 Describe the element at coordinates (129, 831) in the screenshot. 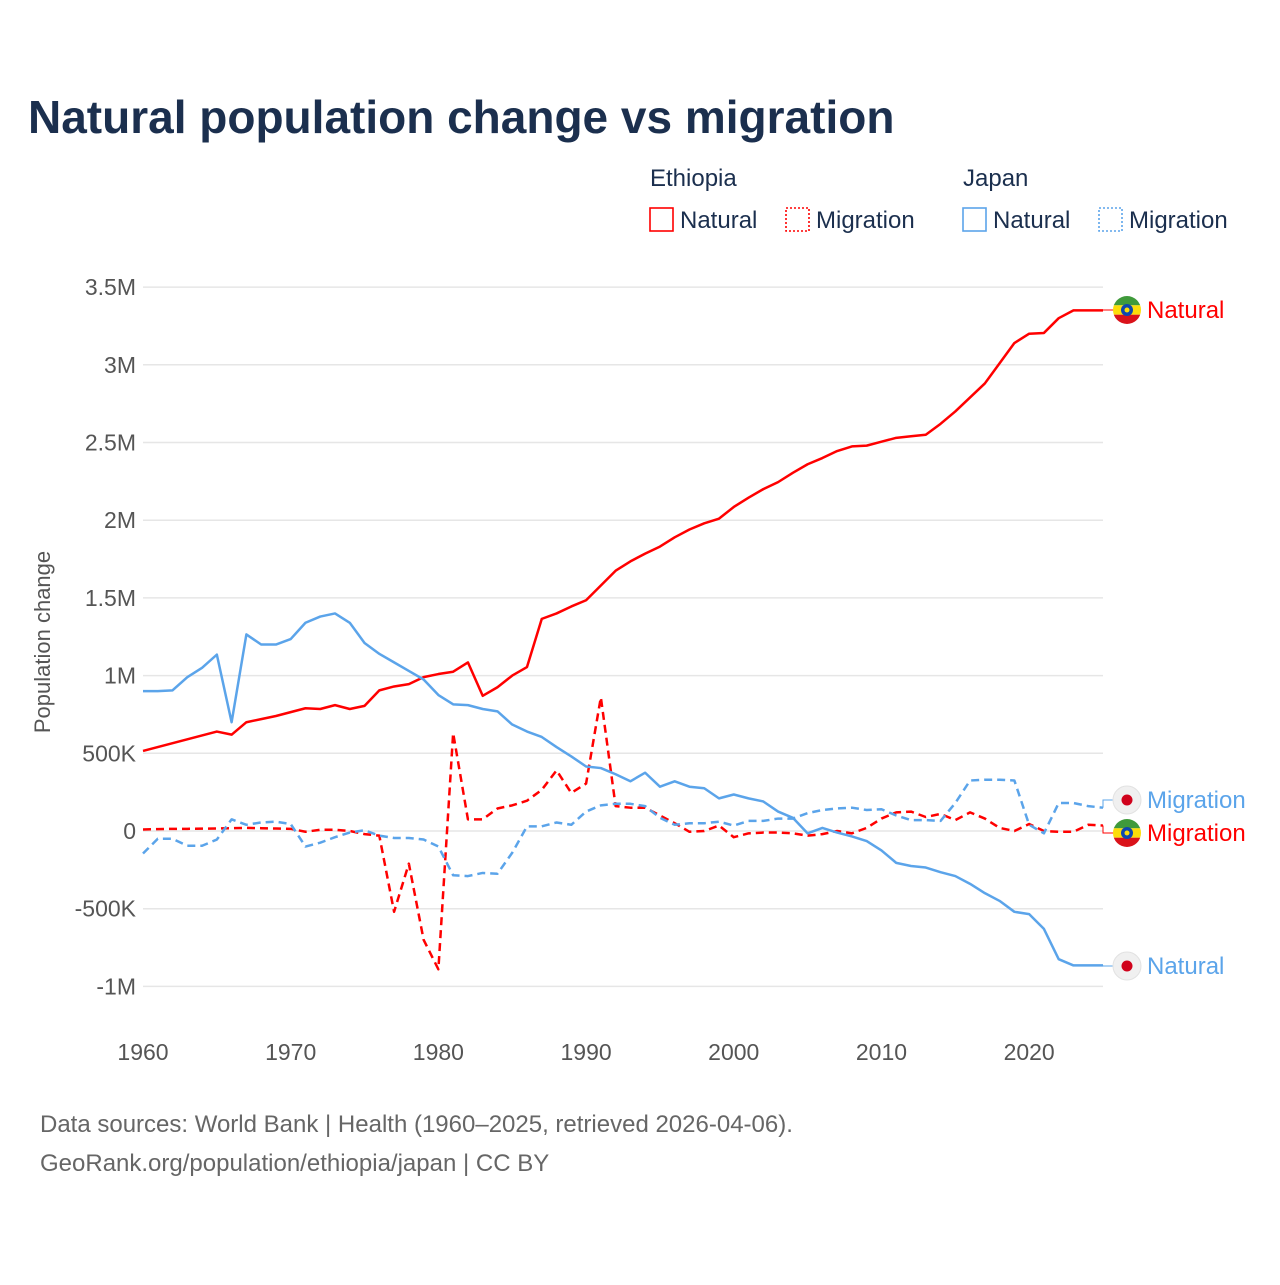

I see `y-tick-label: 0` at that location.